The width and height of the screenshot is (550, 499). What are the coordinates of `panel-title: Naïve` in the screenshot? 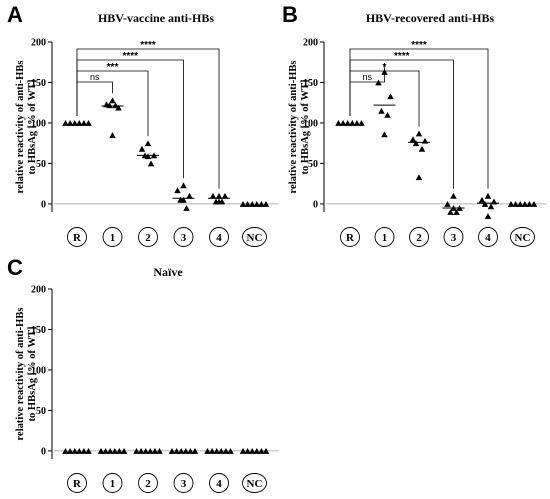 It's located at (168, 272).